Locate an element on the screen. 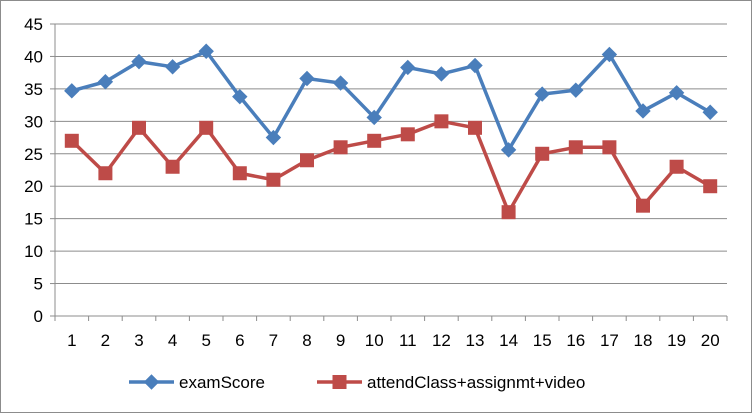  legend-label: examScore is located at coordinates (222, 382).